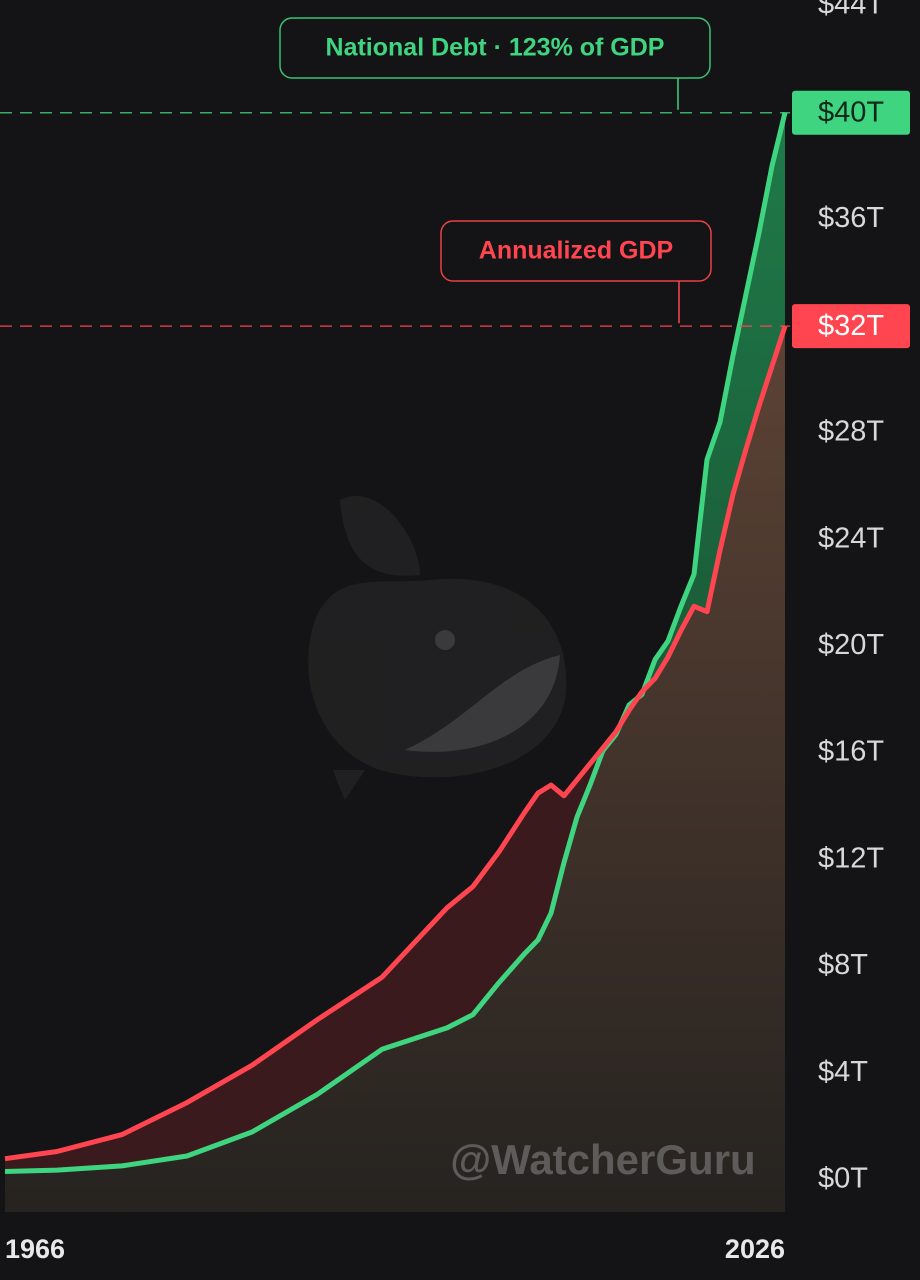  I want to click on legend-label: National Debt · 123% of GDP, so click(495, 48).